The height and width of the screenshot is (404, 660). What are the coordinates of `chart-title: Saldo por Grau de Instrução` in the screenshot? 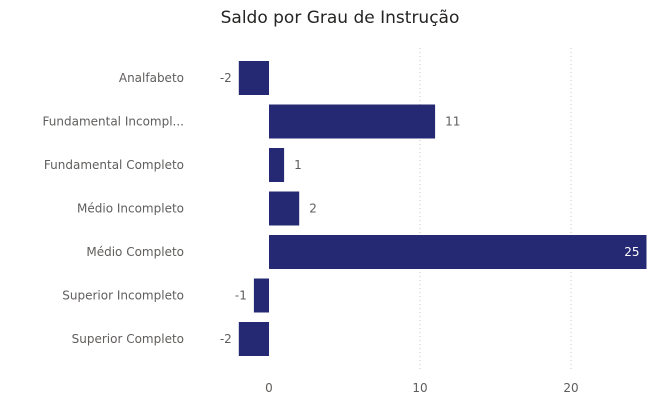 It's located at (340, 18).